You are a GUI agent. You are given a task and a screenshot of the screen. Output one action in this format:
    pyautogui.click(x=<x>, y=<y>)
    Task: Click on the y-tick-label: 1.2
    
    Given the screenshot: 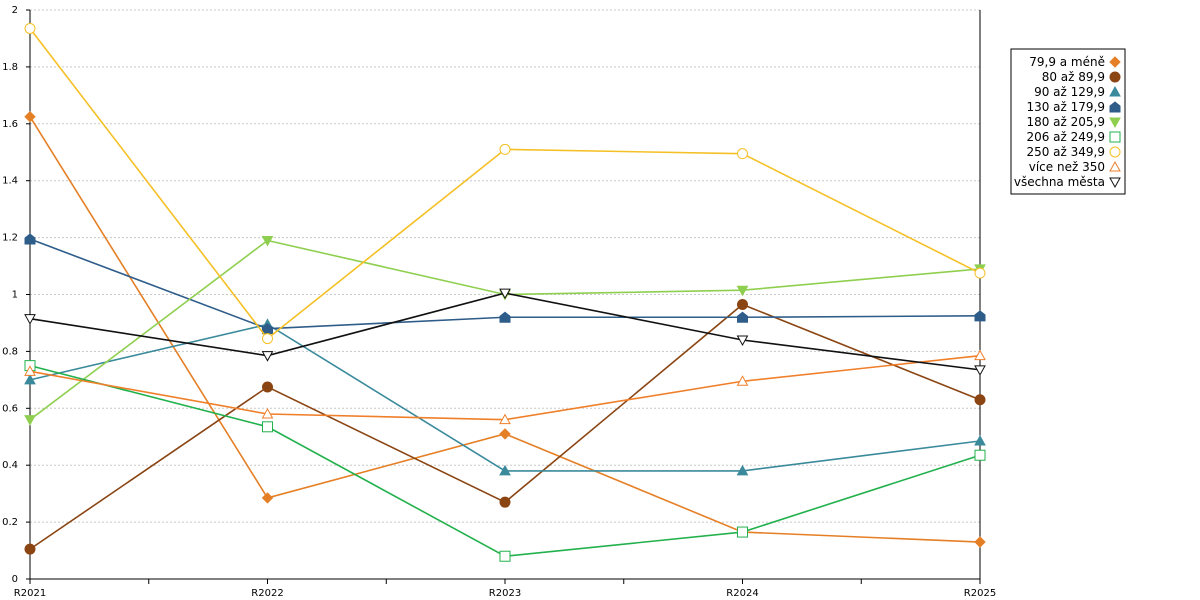 What is the action you would take?
    pyautogui.click(x=10, y=238)
    